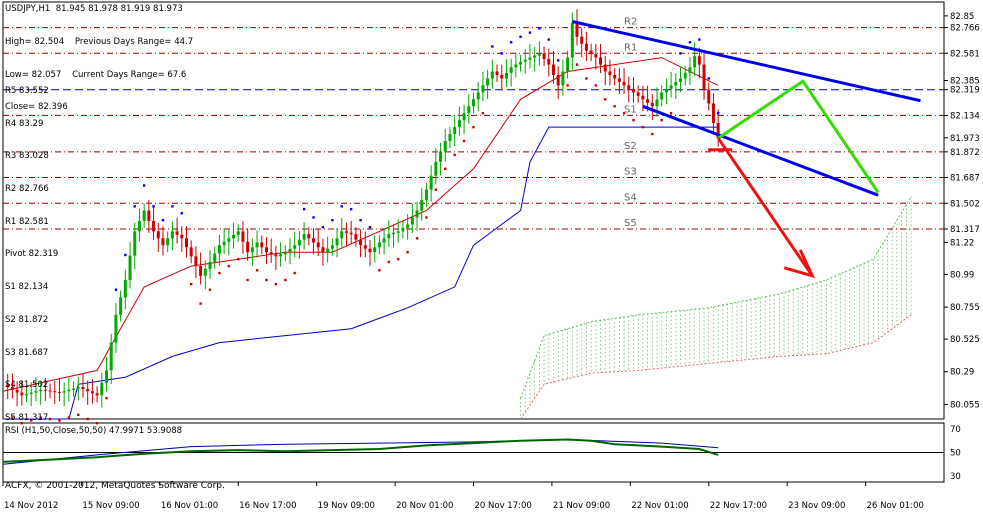  I want to click on pivot-label-s3: S3, so click(630, 172).